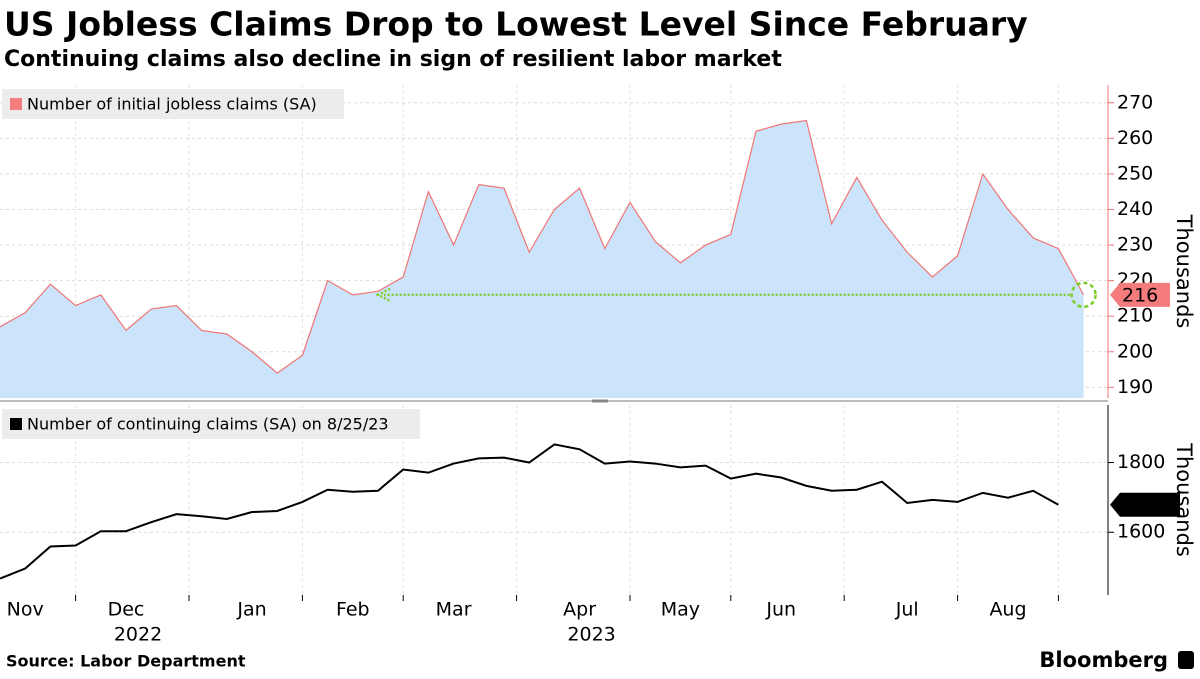 The width and height of the screenshot is (1200, 679). I want to click on y-tick-label: 260, so click(1135, 138).